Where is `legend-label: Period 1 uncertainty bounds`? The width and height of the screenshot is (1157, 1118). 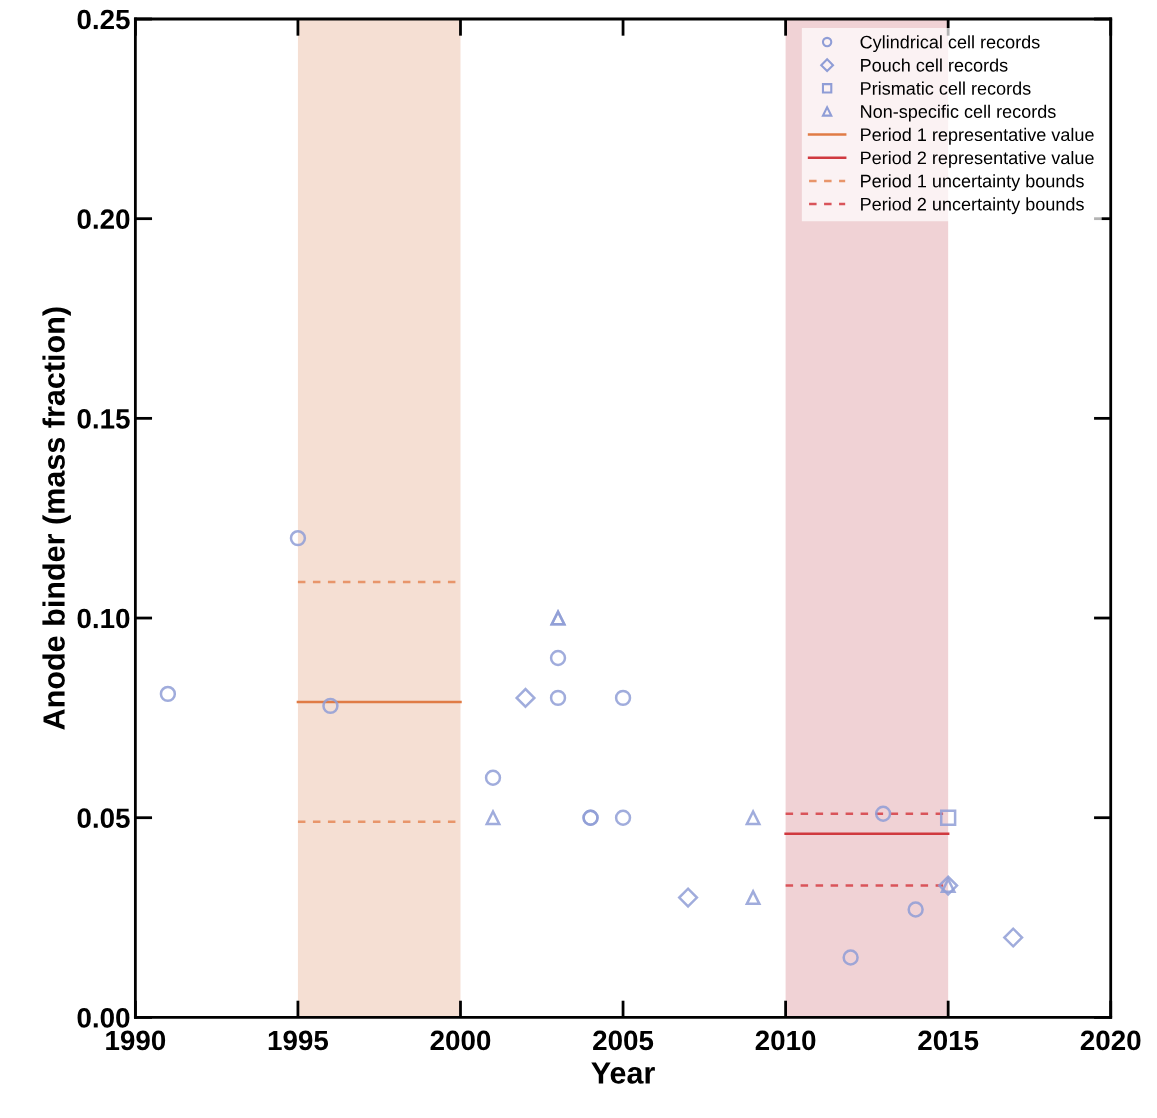 legend-label: Period 1 uncertainty bounds is located at coordinates (972, 182).